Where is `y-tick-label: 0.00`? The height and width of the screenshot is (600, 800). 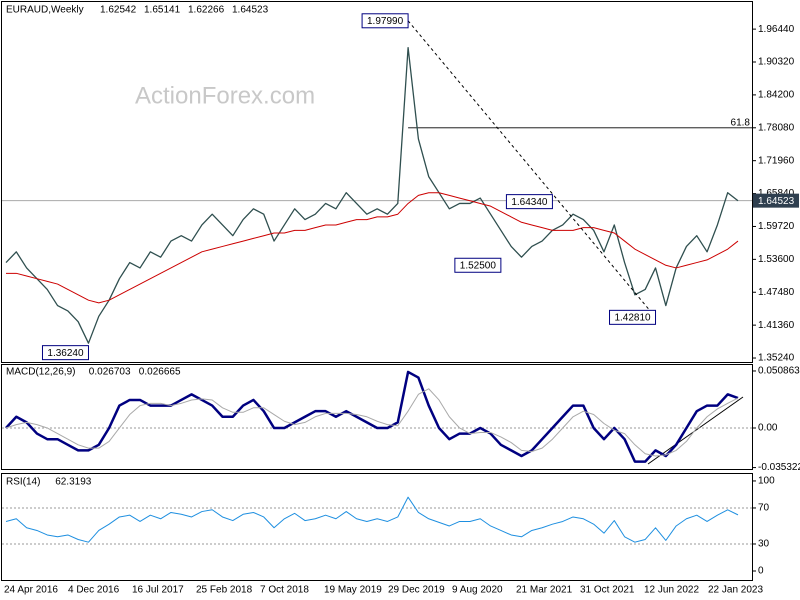 y-tick-label: 0.00 is located at coordinates (768, 428).